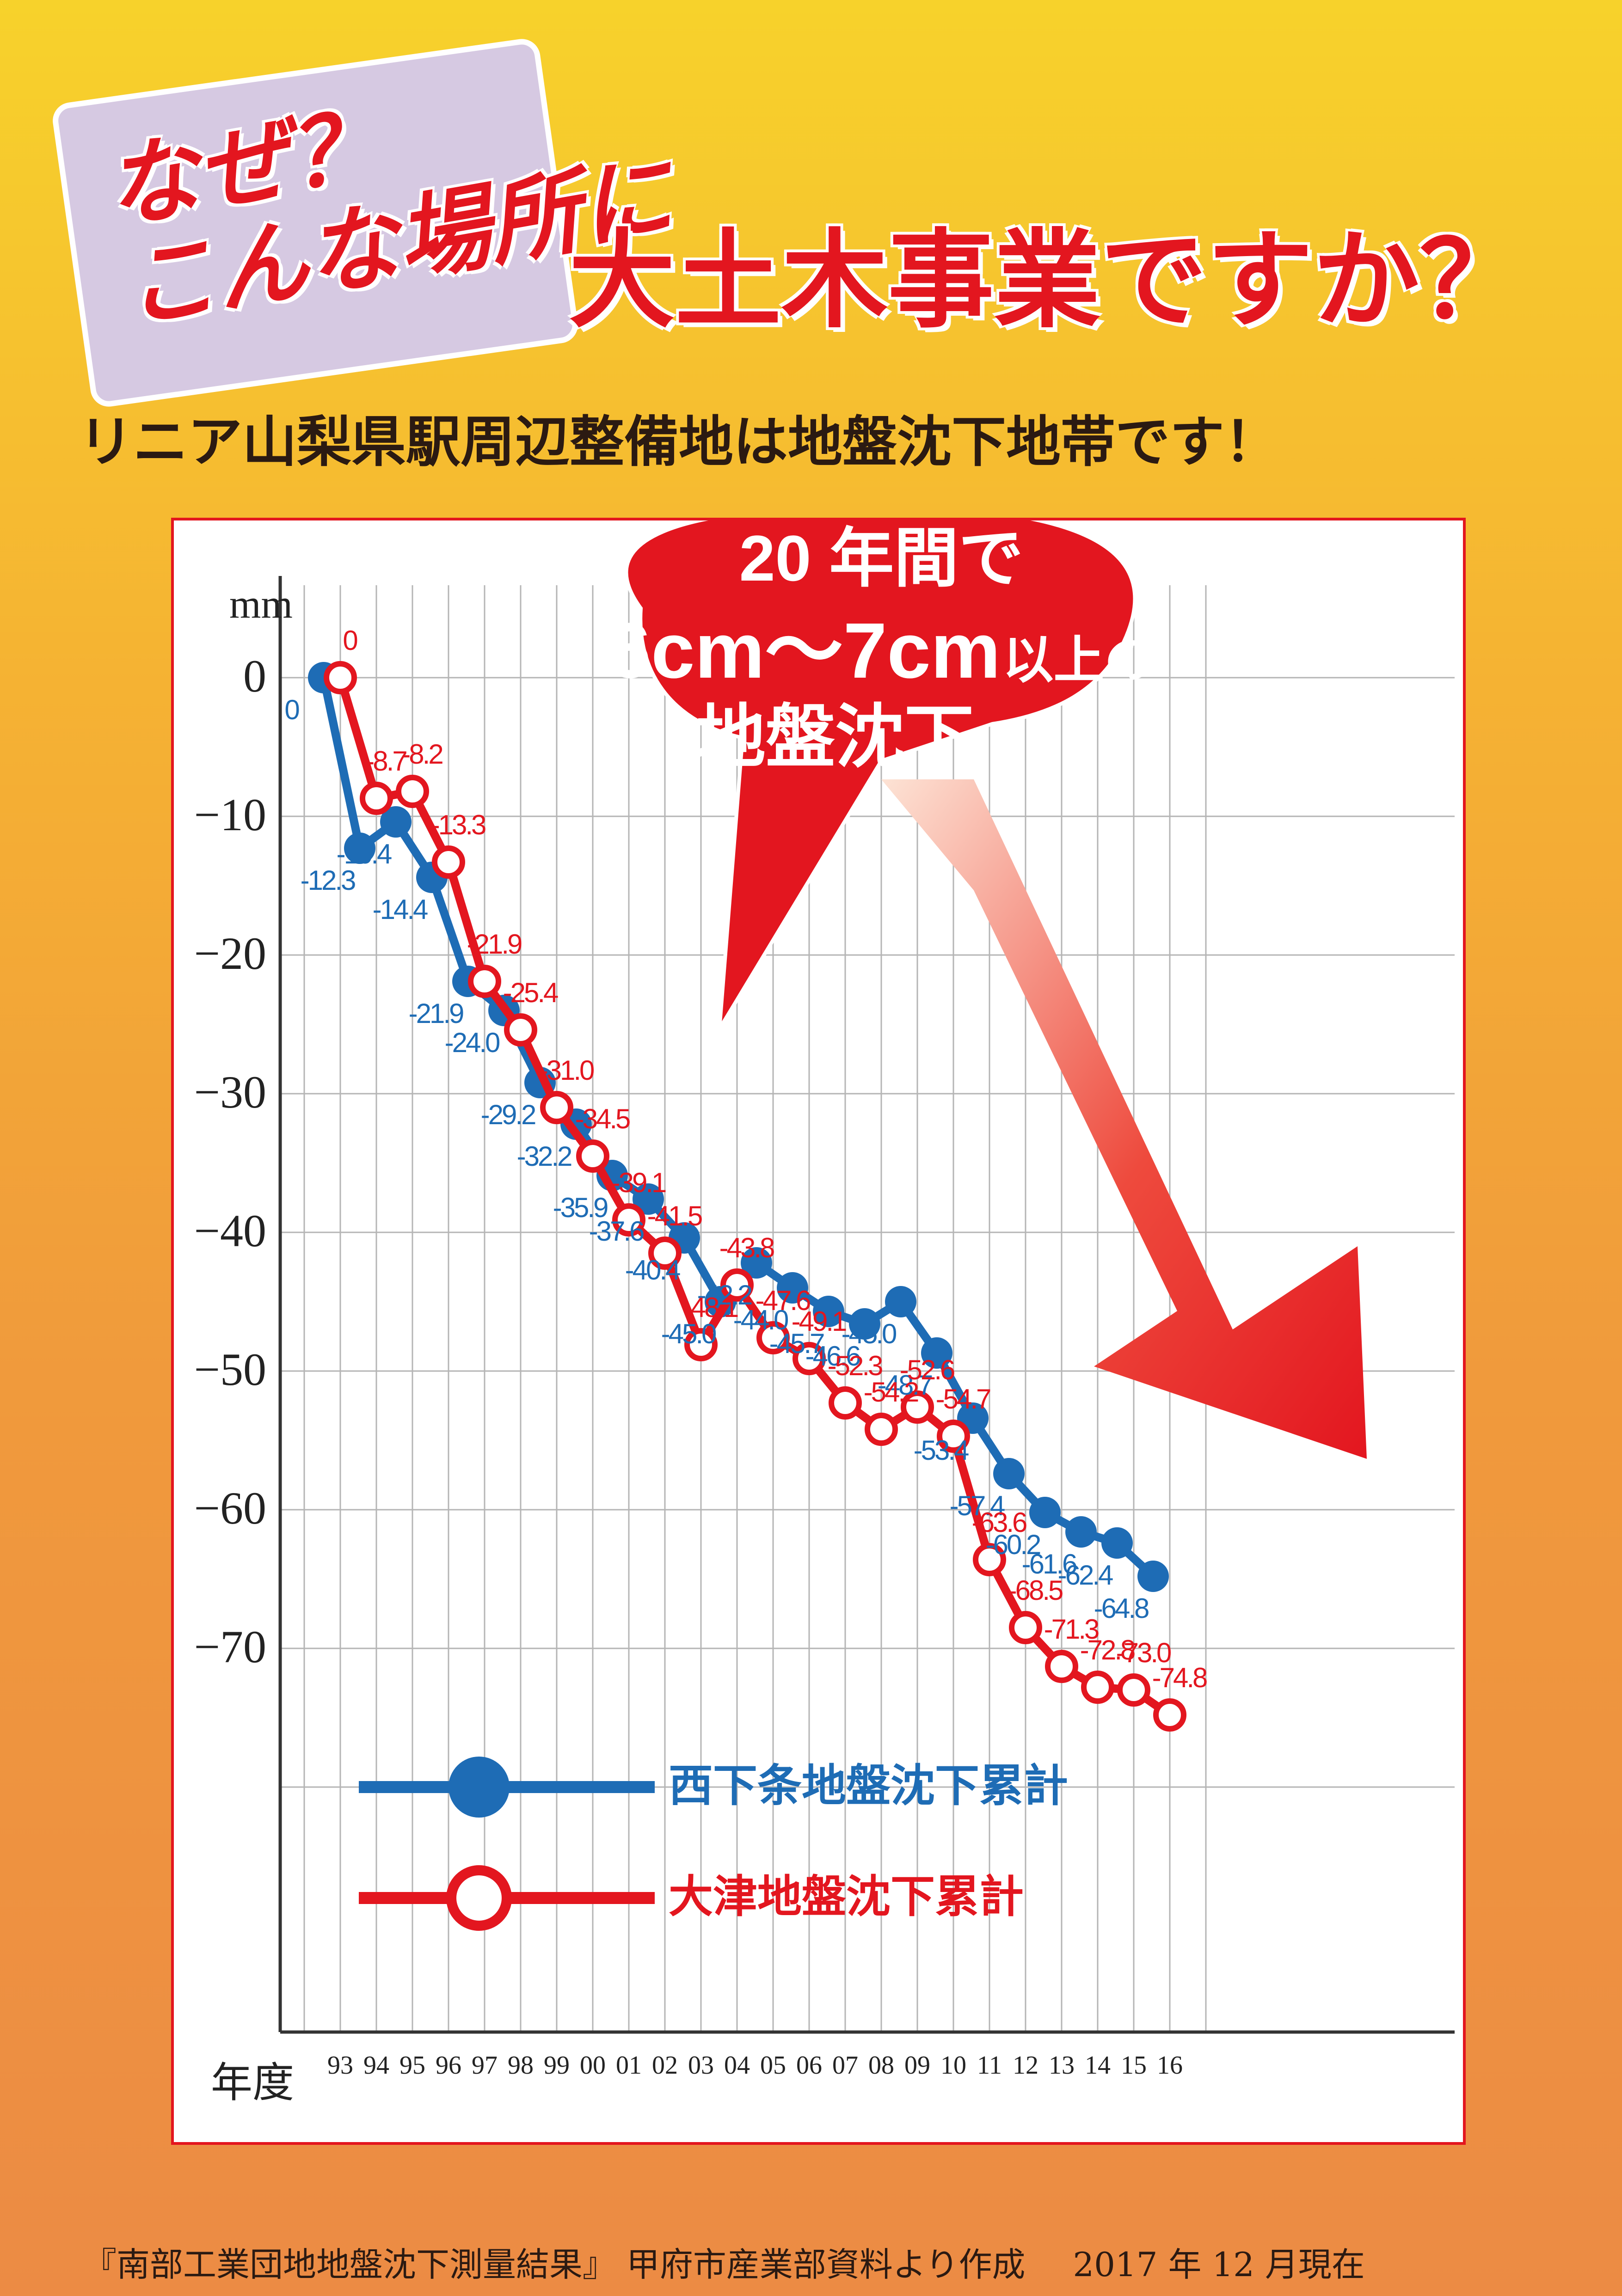  Describe the element at coordinates (580, 1207) in the screenshot. I see `data-label-nishishimojo: -35.9` at that location.